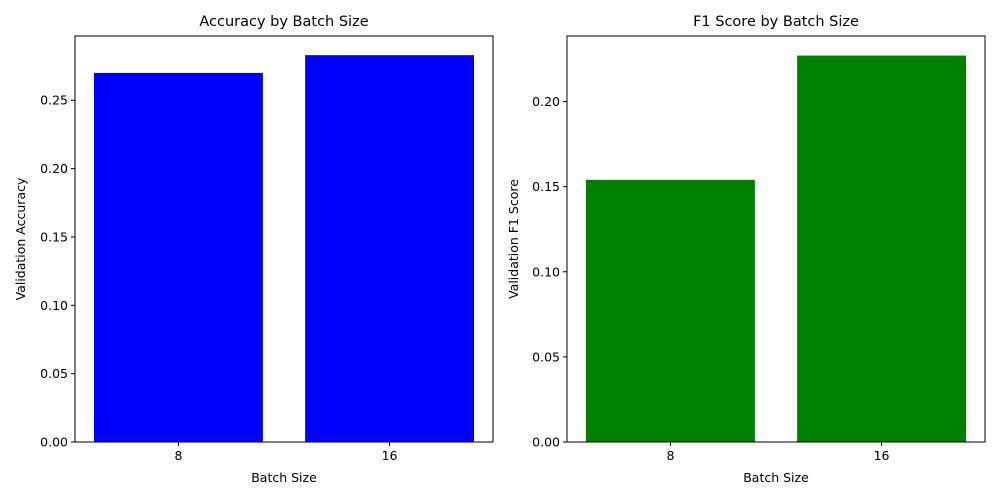  I want to click on chart-title: F1 Score by Batch Size, so click(776, 22).